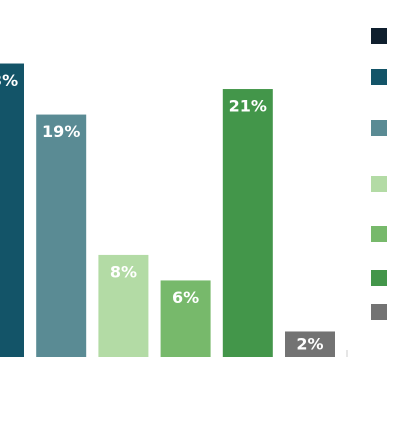 The image size is (400, 424). What do you see at coordinates (9, 80) in the screenshot?
I see `value-label: 23%` at bounding box center [9, 80].